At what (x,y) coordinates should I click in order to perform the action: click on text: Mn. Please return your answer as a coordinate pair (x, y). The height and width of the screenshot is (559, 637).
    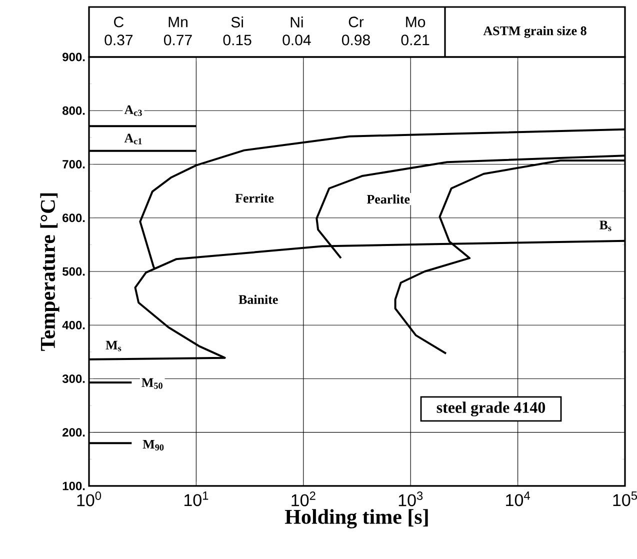
    Looking at the image, I should click on (178, 22).